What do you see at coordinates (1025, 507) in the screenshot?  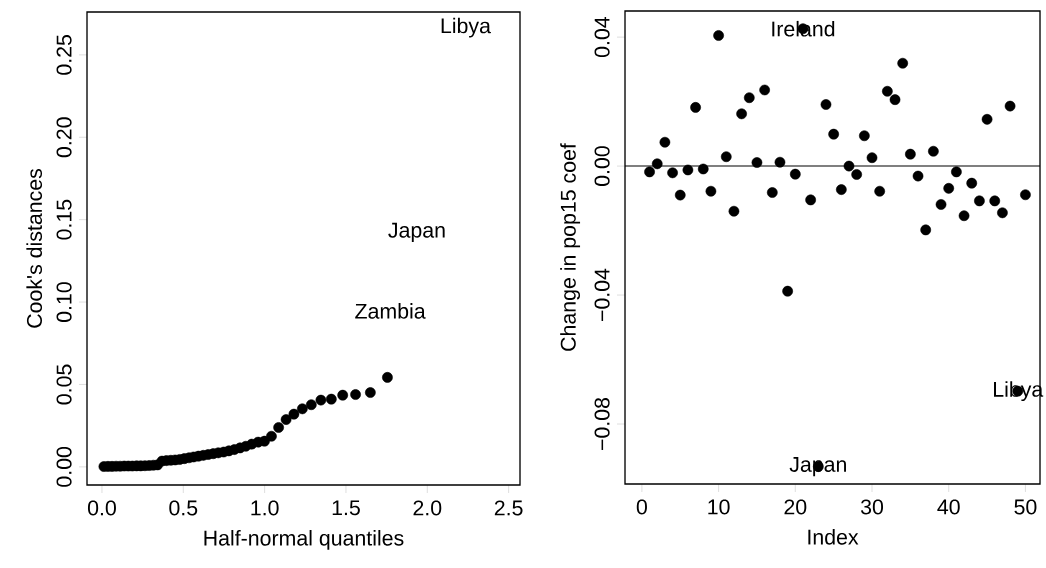 I see `x-tick-label: 50` at bounding box center [1025, 507].